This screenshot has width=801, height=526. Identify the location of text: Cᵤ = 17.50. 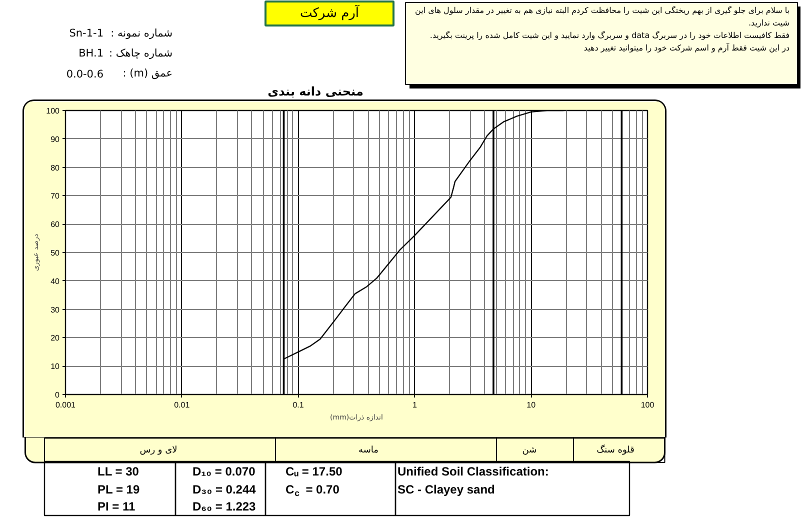
(314, 471).